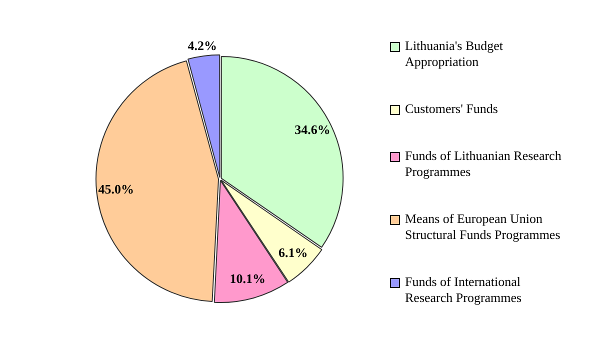  Describe the element at coordinates (483, 227) in the screenshot. I see `legend-label: Means of European Union Structural Funds Programmes` at that location.